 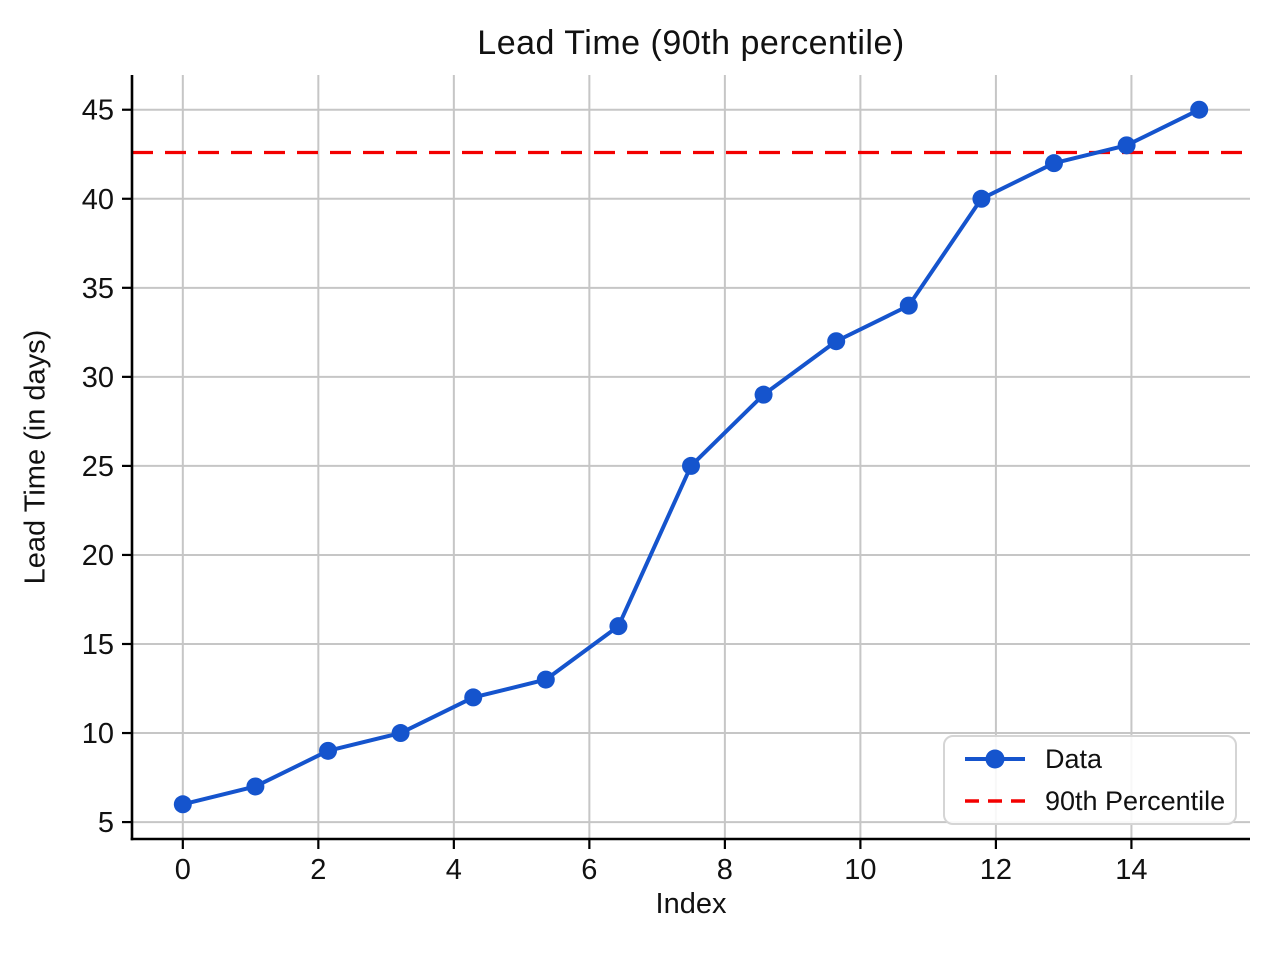 What do you see at coordinates (35, 457) in the screenshot?
I see `y-axis-label: Lead Time (in days)` at bounding box center [35, 457].